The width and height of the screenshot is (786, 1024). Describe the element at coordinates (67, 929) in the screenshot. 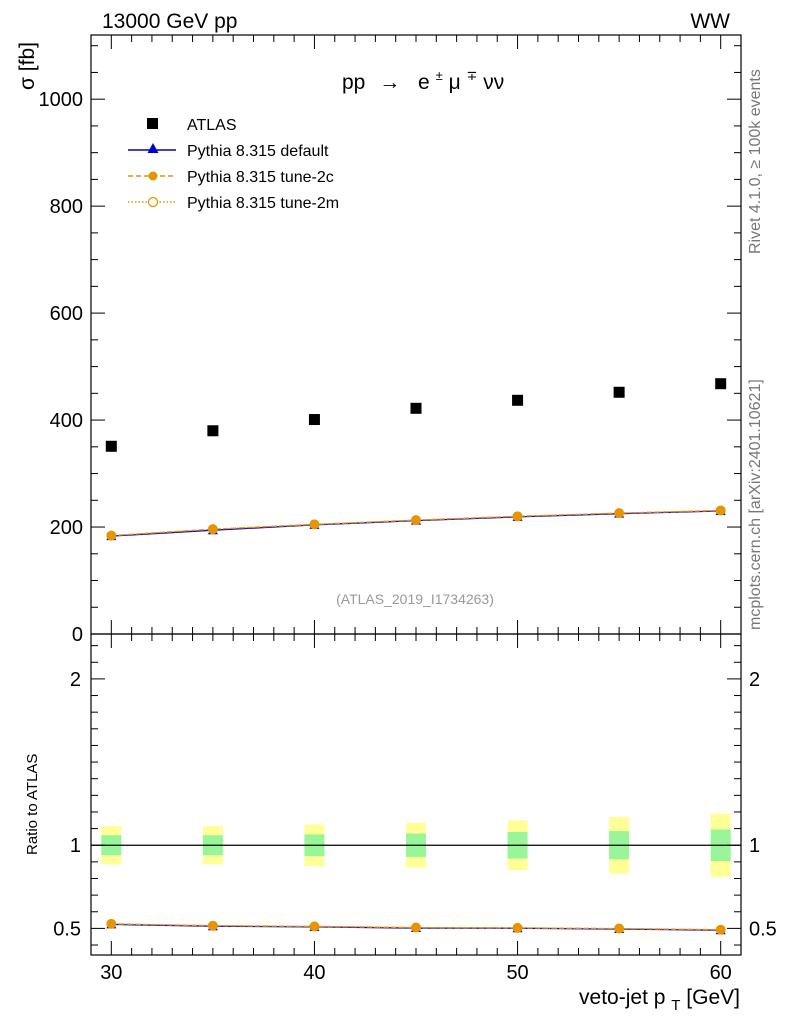

I see `ratio-y-tick-label: 0.5` at that location.